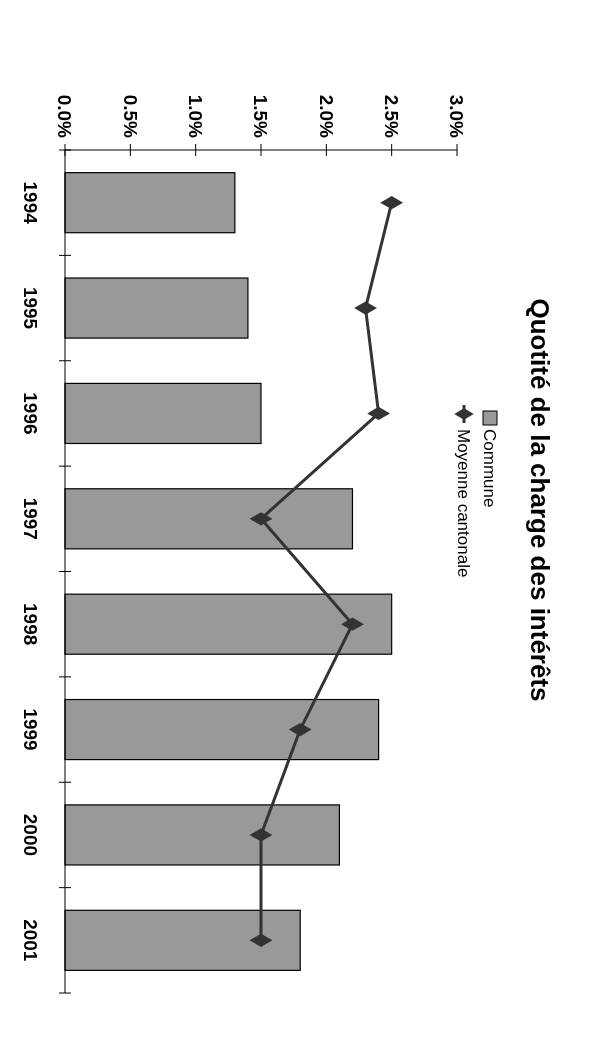  What do you see at coordinates (490, 468) in the screenshot?
I see `legend-label: Commune` at bounding box center [490, 468].